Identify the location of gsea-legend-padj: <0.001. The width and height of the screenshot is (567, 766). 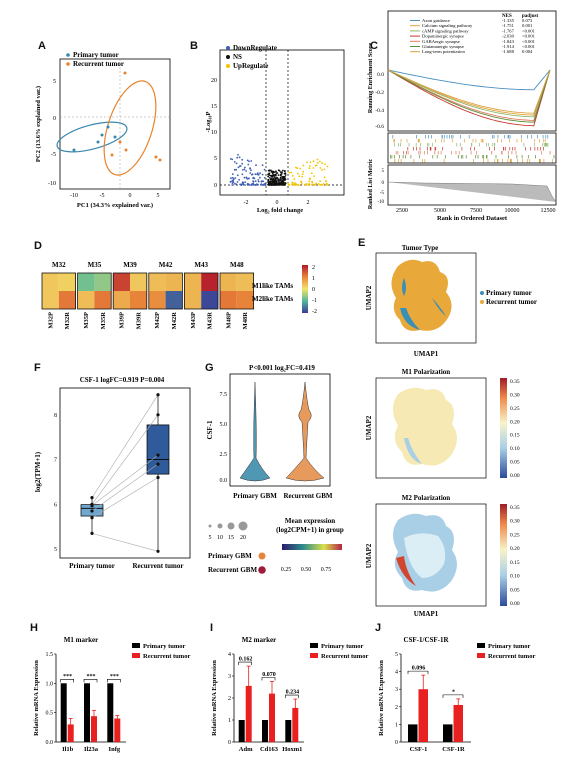
(529, 36).